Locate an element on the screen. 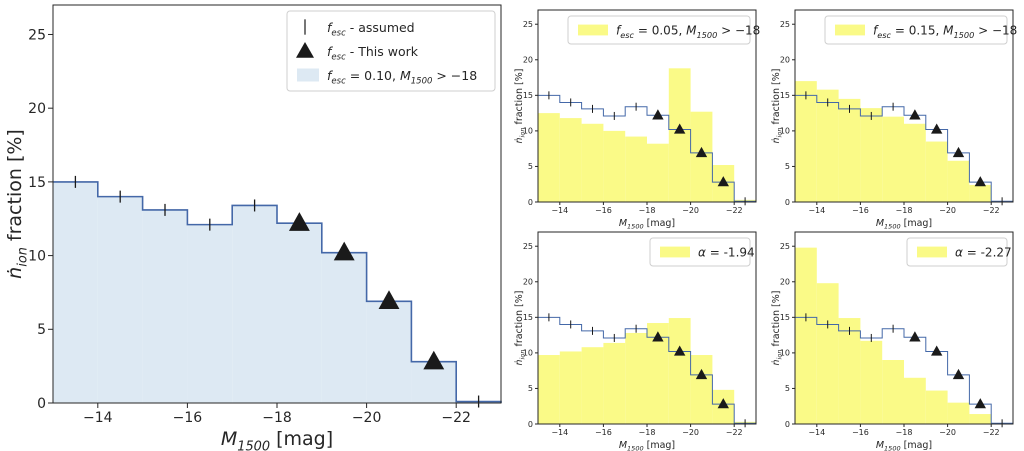 The height and width of the screenshot is (451, 1024). legend: fesc​ = 0.05, M1500​ > −18 is located at coordinates (663, 30).